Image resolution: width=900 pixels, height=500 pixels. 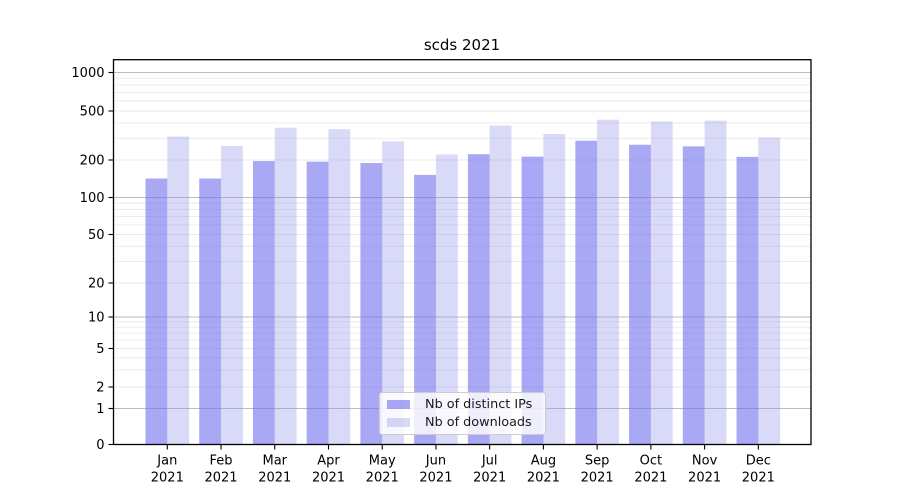 What do you see at coordinates (156, 311) in the screenshot?
I see `bar-distinct-ips-jan` at bounding box center [156, 311].